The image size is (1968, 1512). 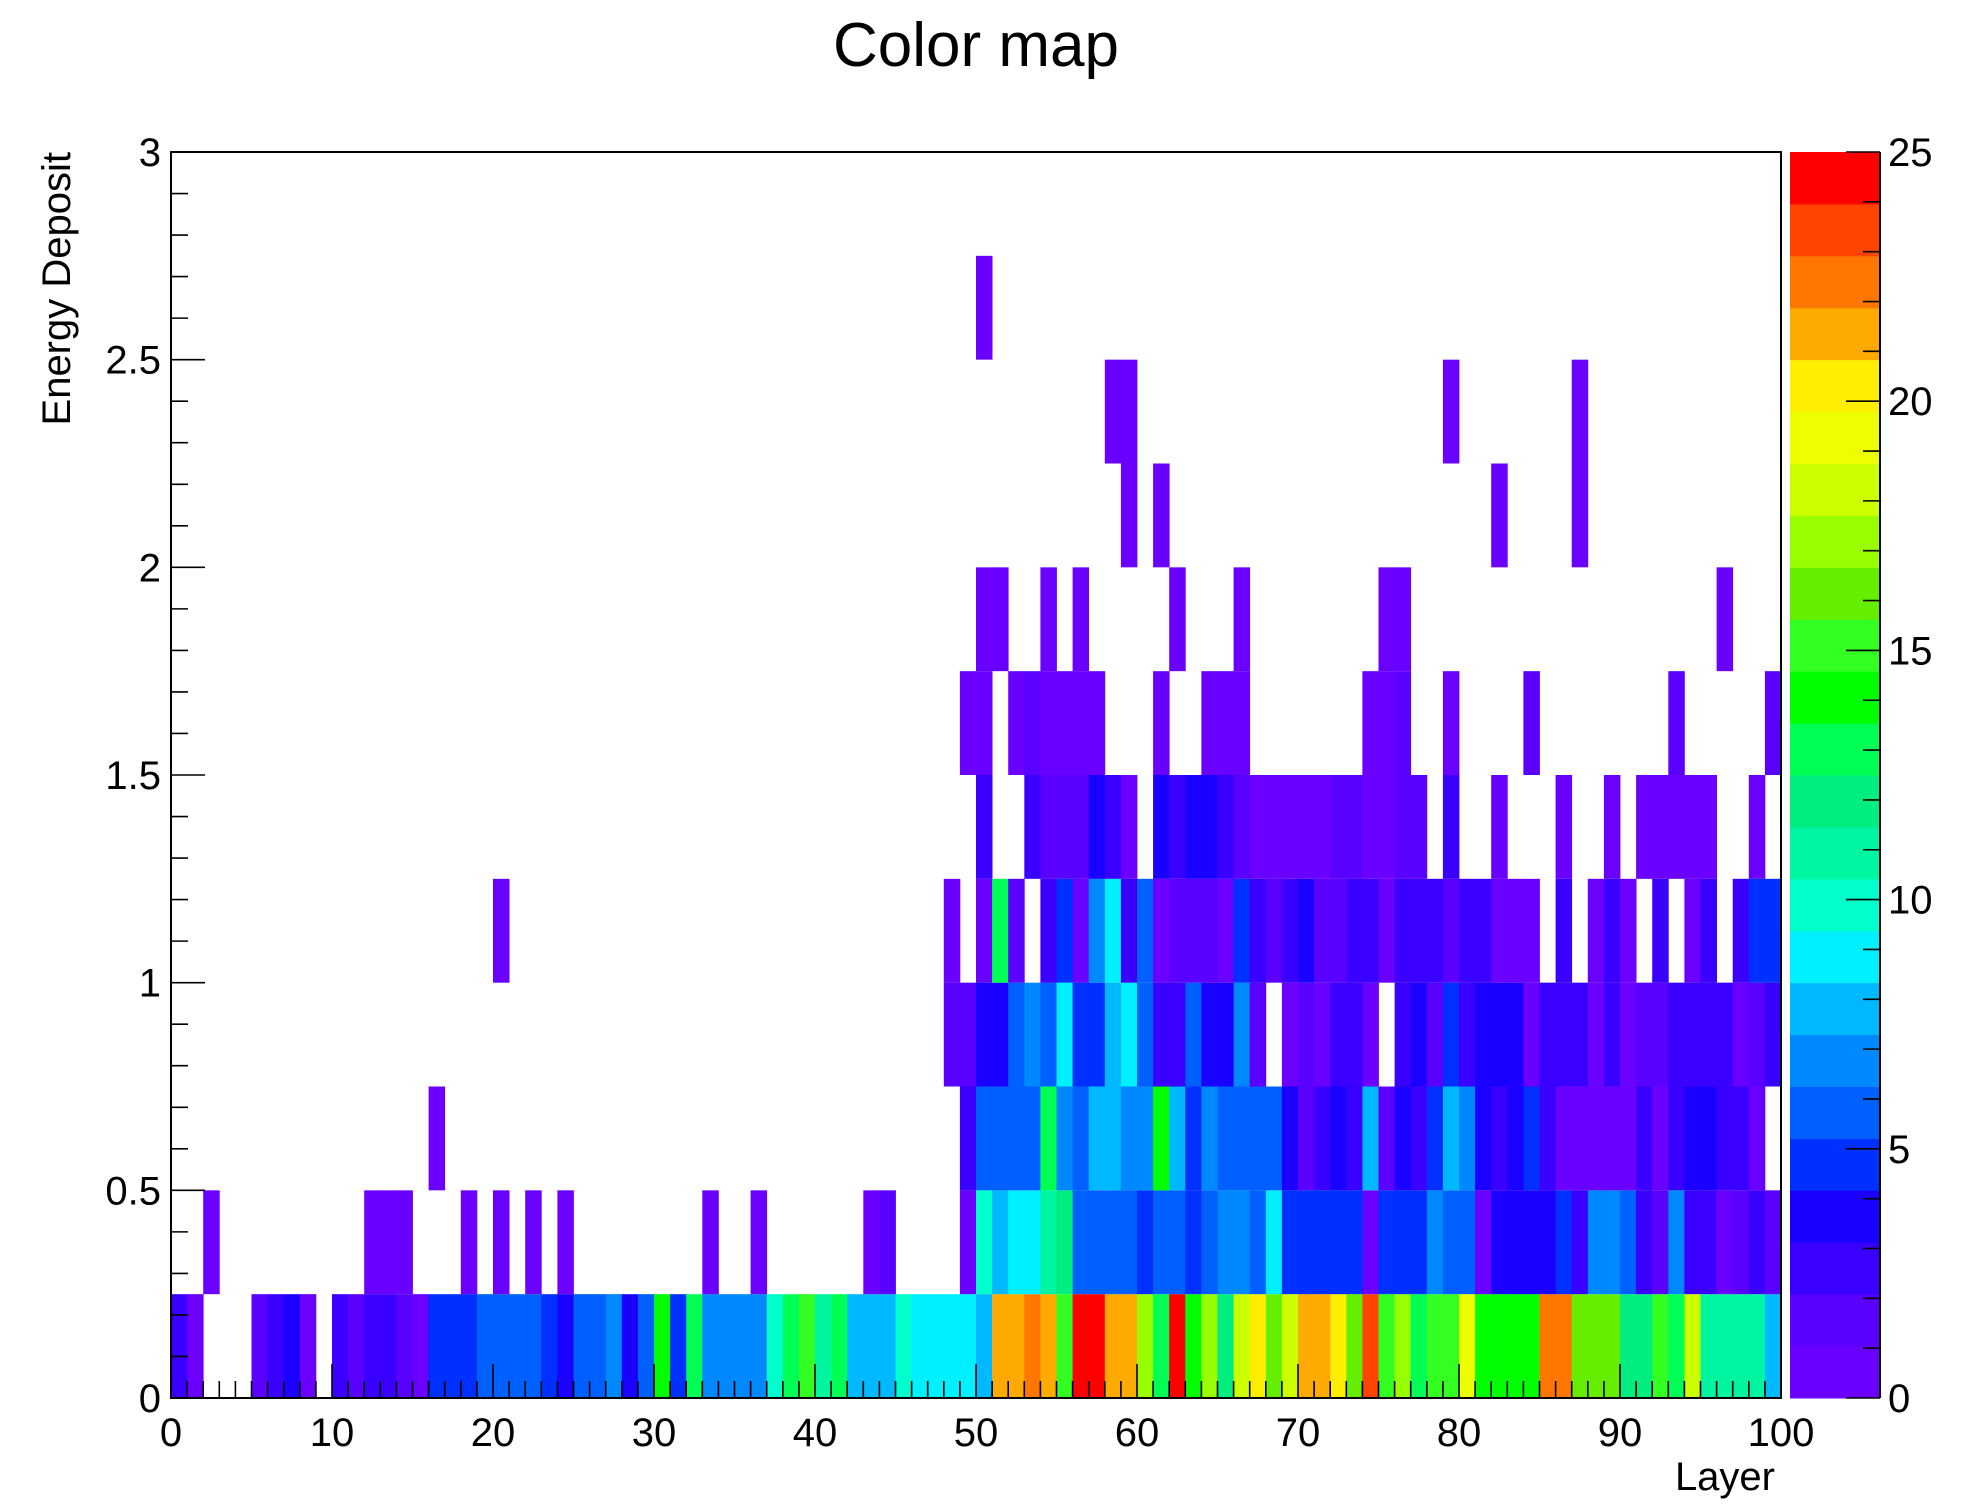 I want to click on x-tick-label: 0, so click(x=171, y=1433).